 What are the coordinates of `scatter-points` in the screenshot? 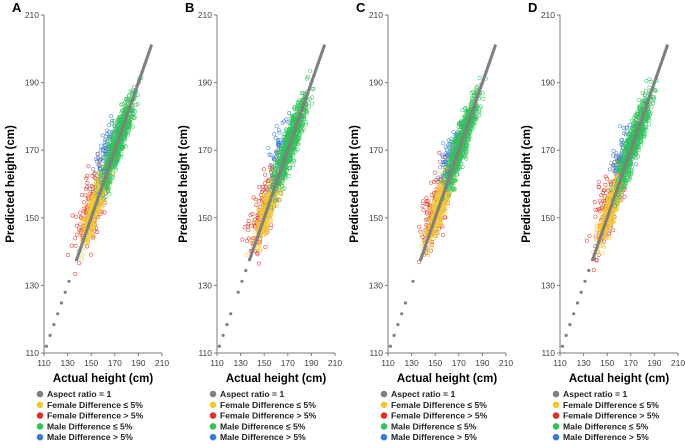 It's located at (443, 196).